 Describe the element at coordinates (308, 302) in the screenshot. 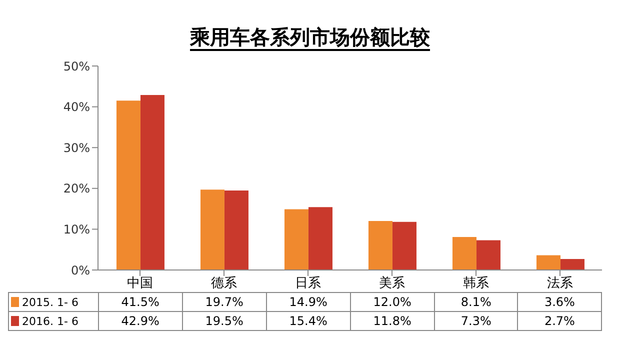

I see `data-label: 14.9%` at that location.